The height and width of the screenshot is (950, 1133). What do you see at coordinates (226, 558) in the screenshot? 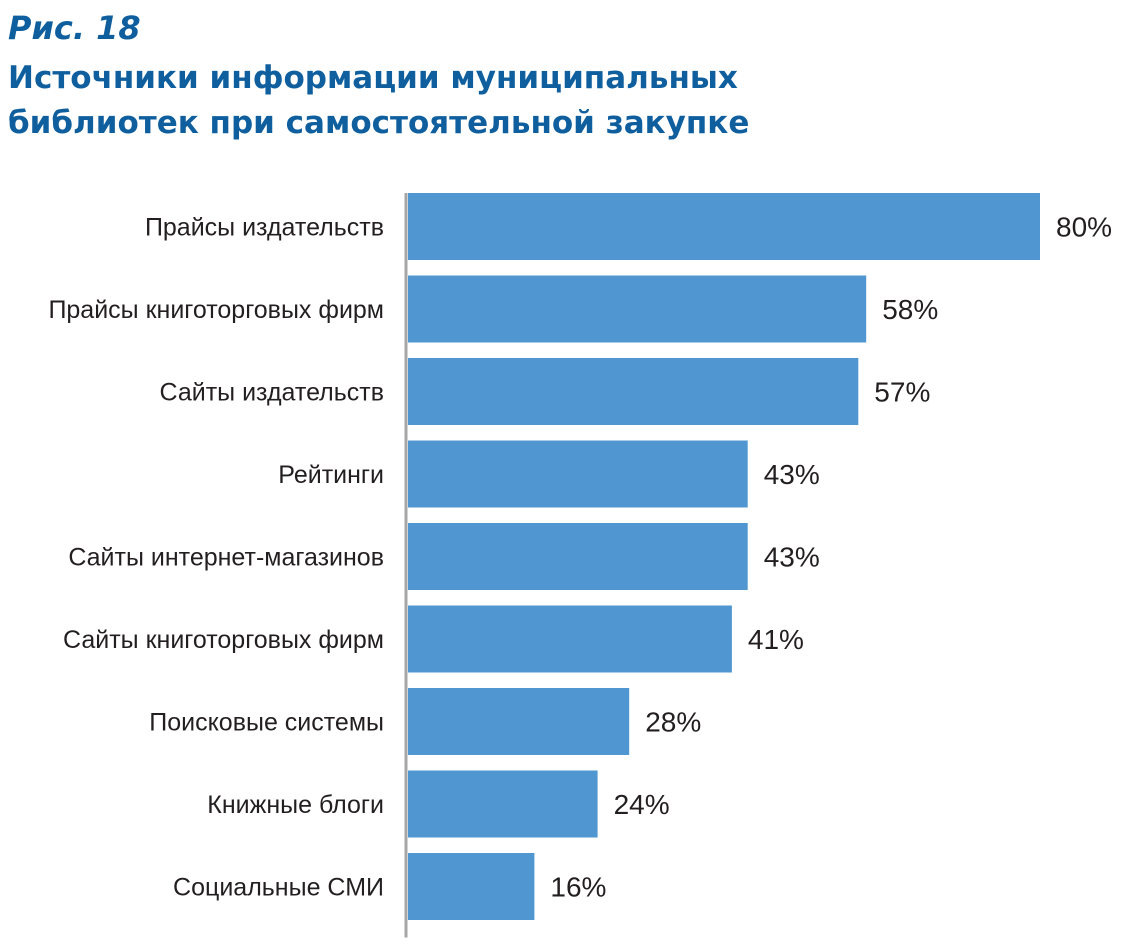
I see `category-label: Сайты интернет-магазинов` at bounding box center [226, 558].